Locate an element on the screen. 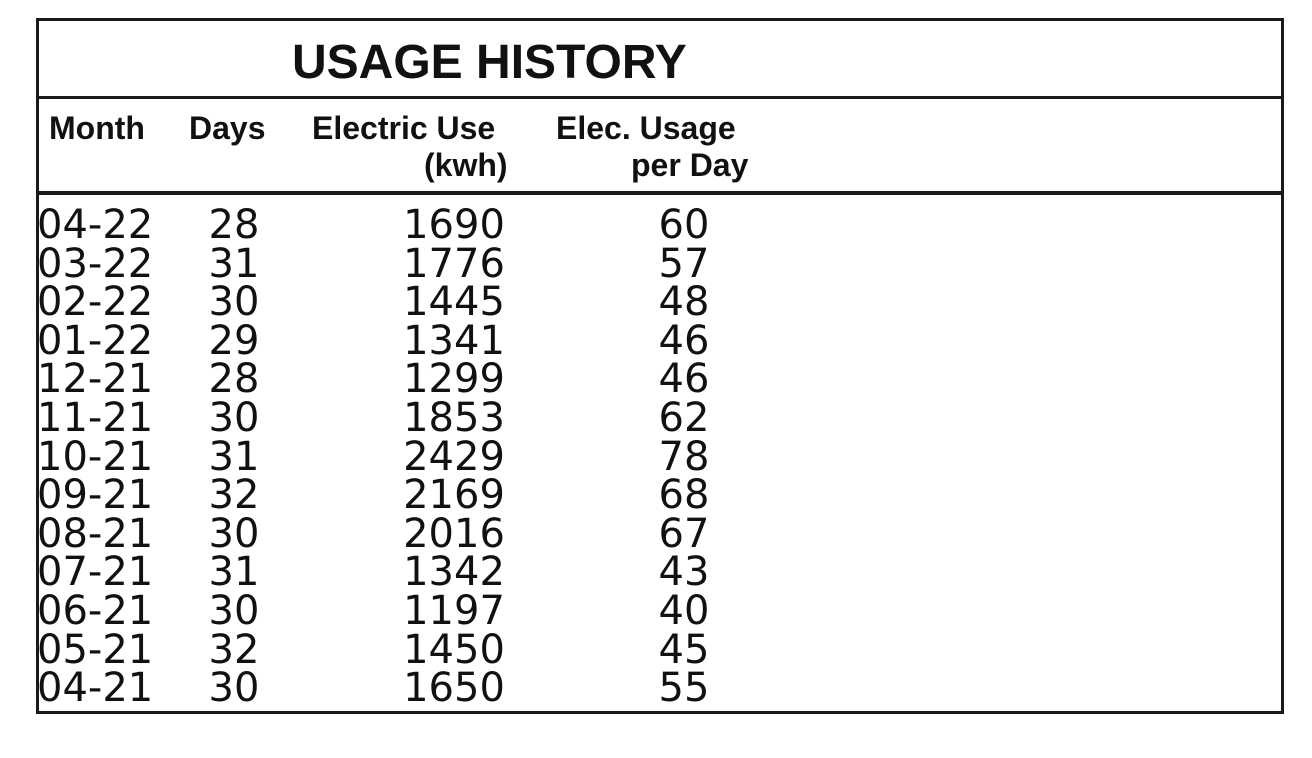 Image resolution: width=1312 pixels, height=758 pixels. header-elec-usage: Elec. Usage is located at coordinates (646, 128).